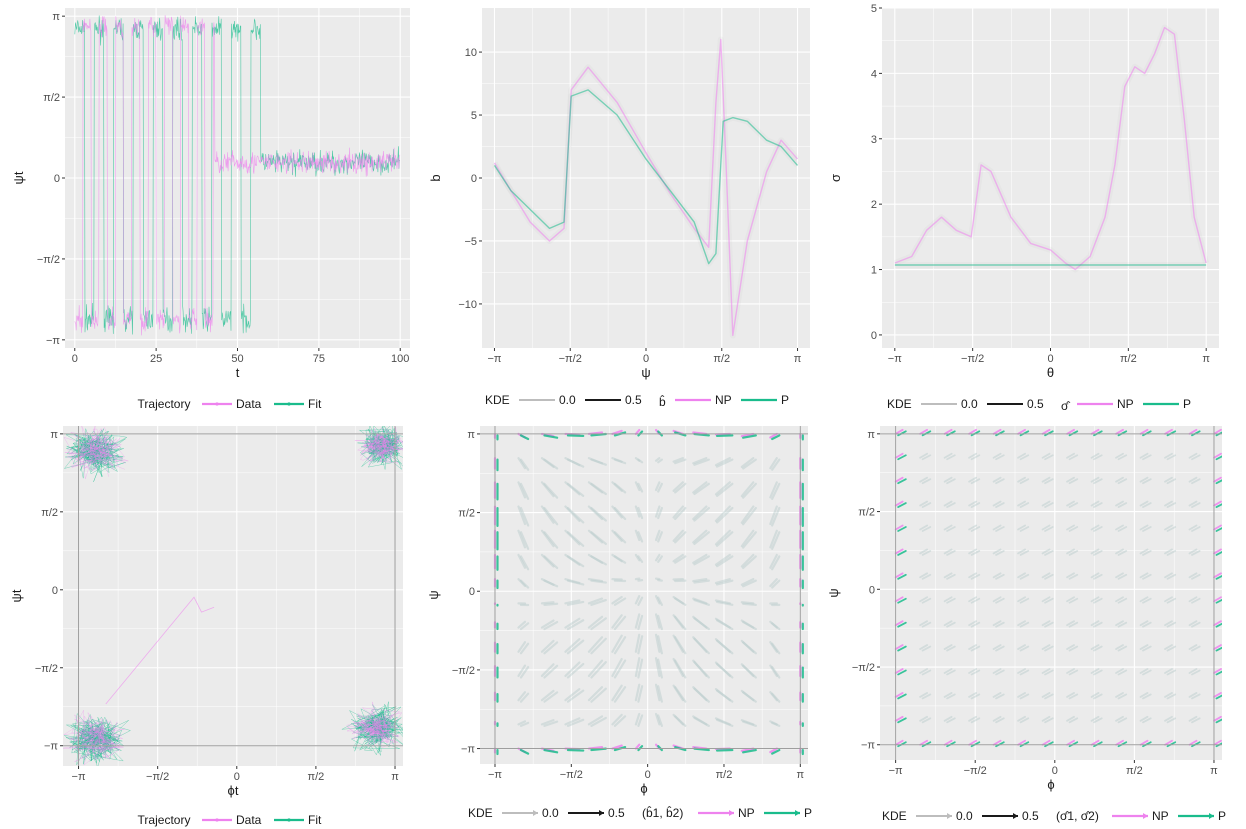  Describe the element at coordinates (1024, 609) in the screenshot. I see `panel-p6: −π −π/2 0 π/2 π −π −π/2 0 π/2 π ϕ ψ` at that location.